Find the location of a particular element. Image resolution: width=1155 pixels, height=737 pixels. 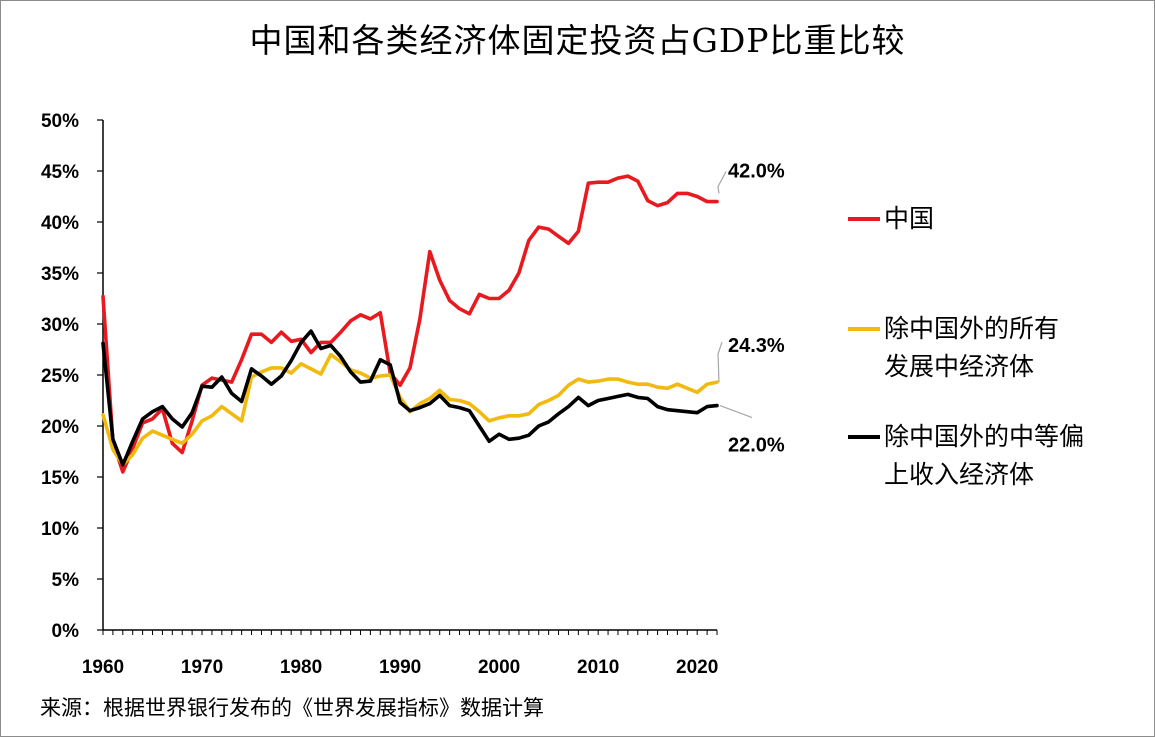

end-labels: 42.0% 24.3% 22.0% is located at coordinates (751, 309).